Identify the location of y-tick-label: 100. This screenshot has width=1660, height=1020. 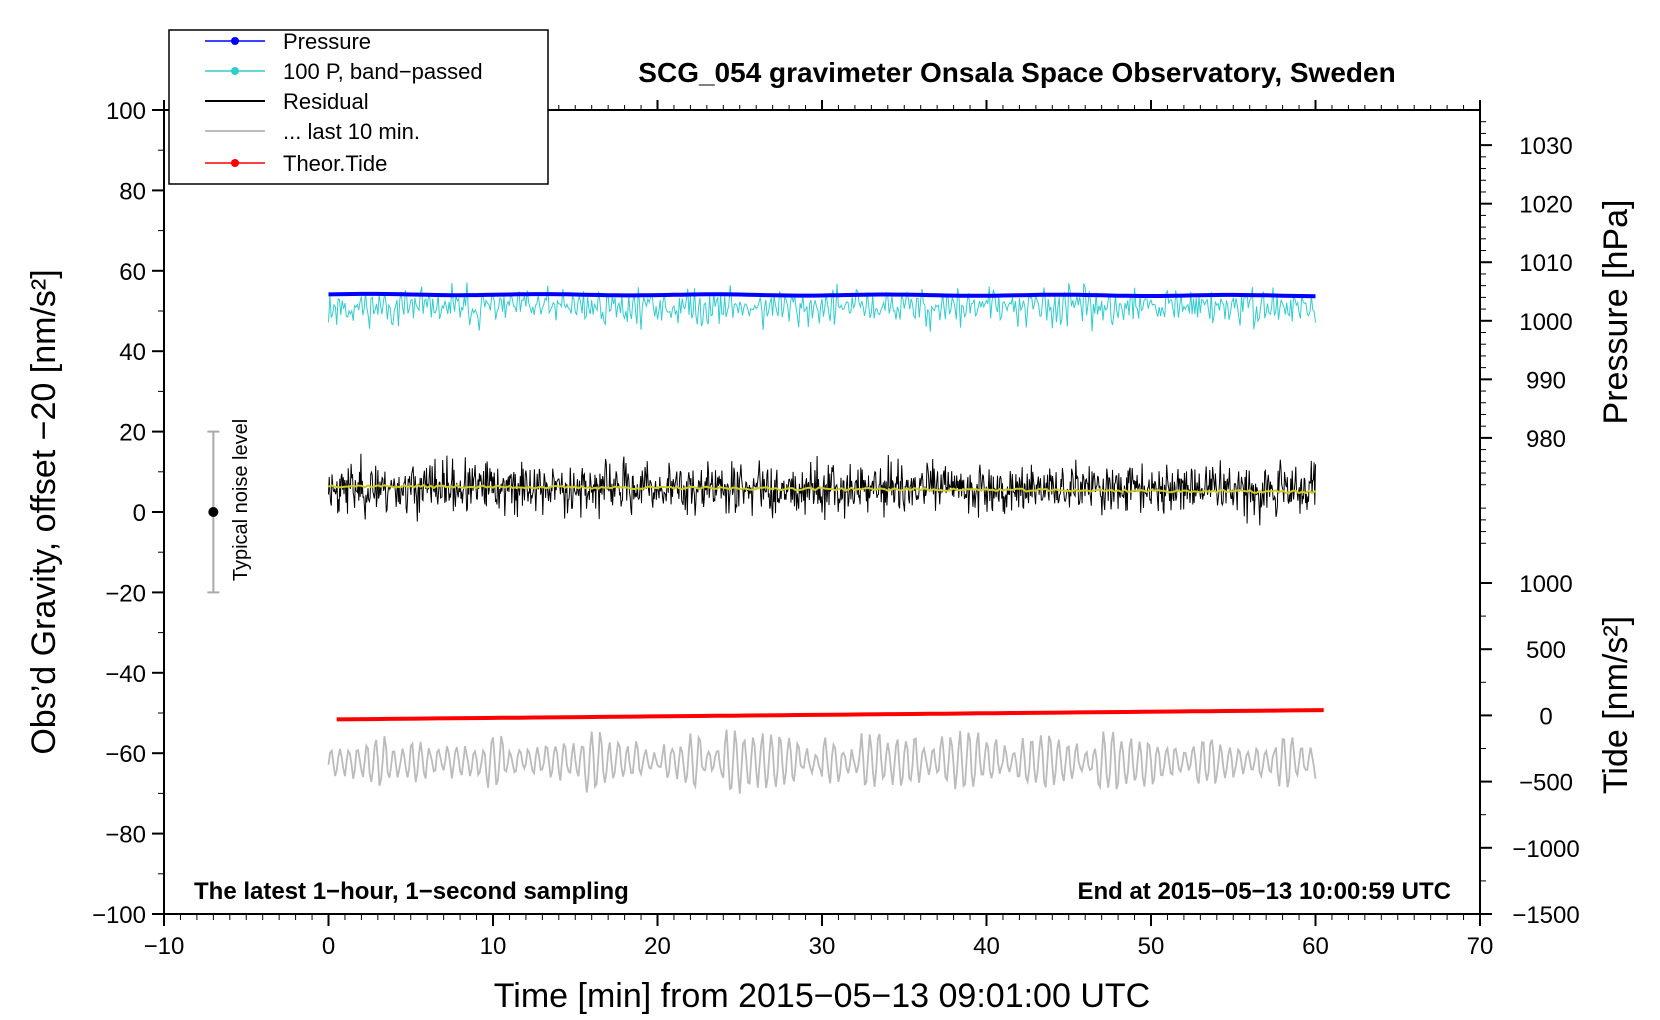
(126, 111).